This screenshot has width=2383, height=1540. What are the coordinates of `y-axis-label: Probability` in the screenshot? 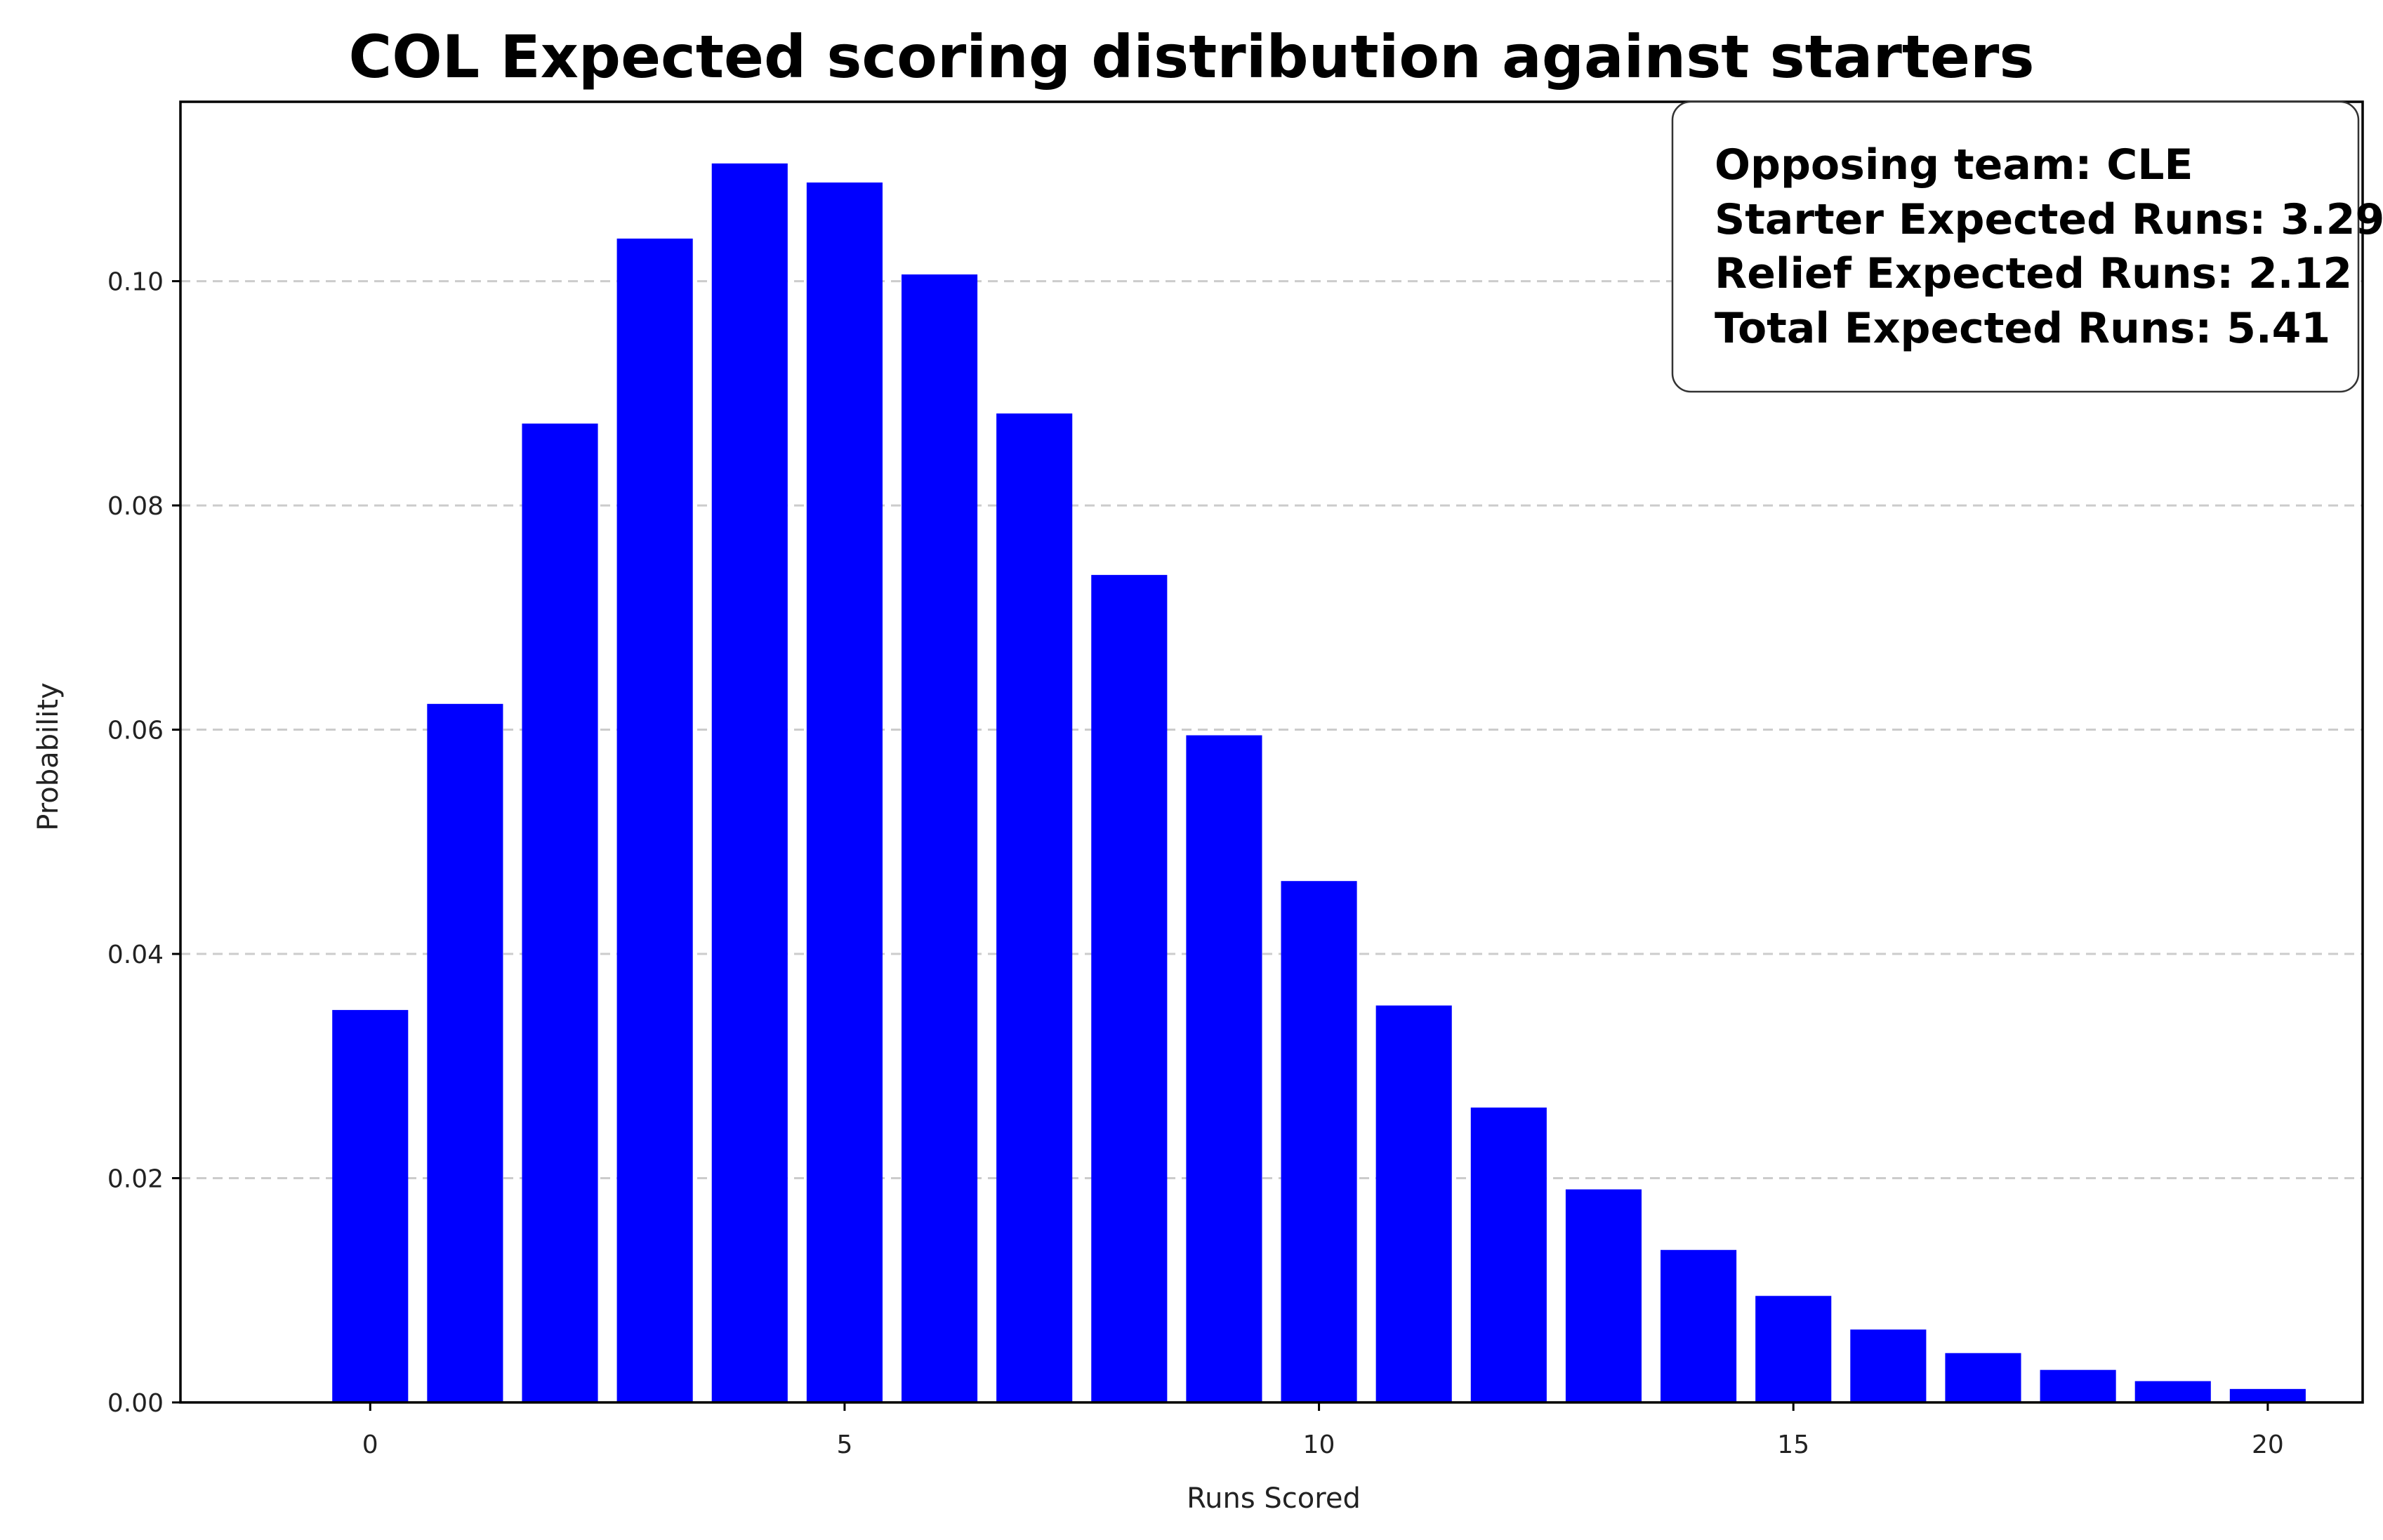 It's located at (49, 756).